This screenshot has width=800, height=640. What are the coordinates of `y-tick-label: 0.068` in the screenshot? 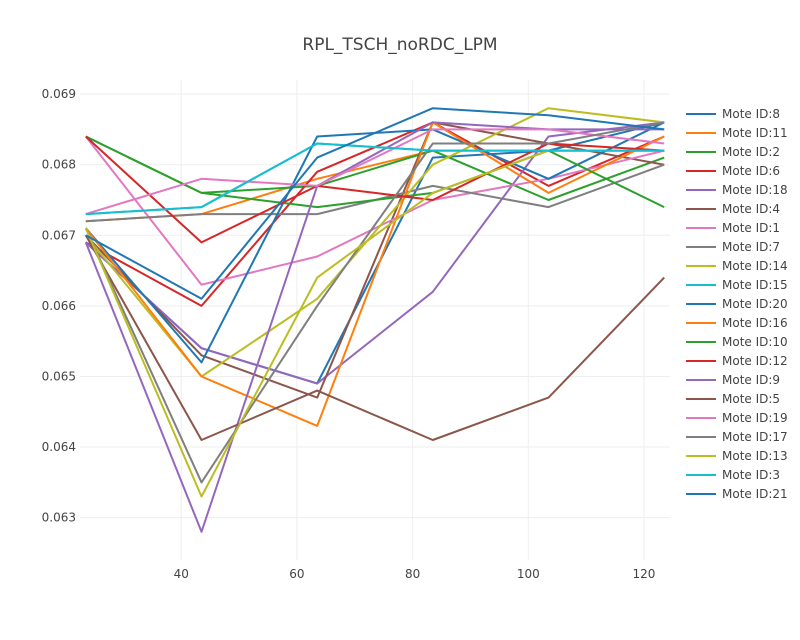 It's located at (59, 165).